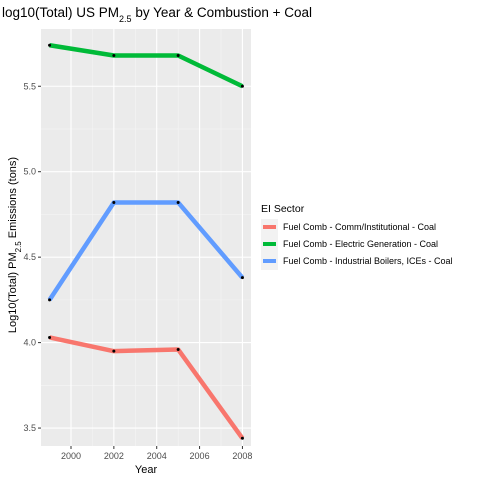  I want to click on x-axis-title: Year, so click(146, 470).